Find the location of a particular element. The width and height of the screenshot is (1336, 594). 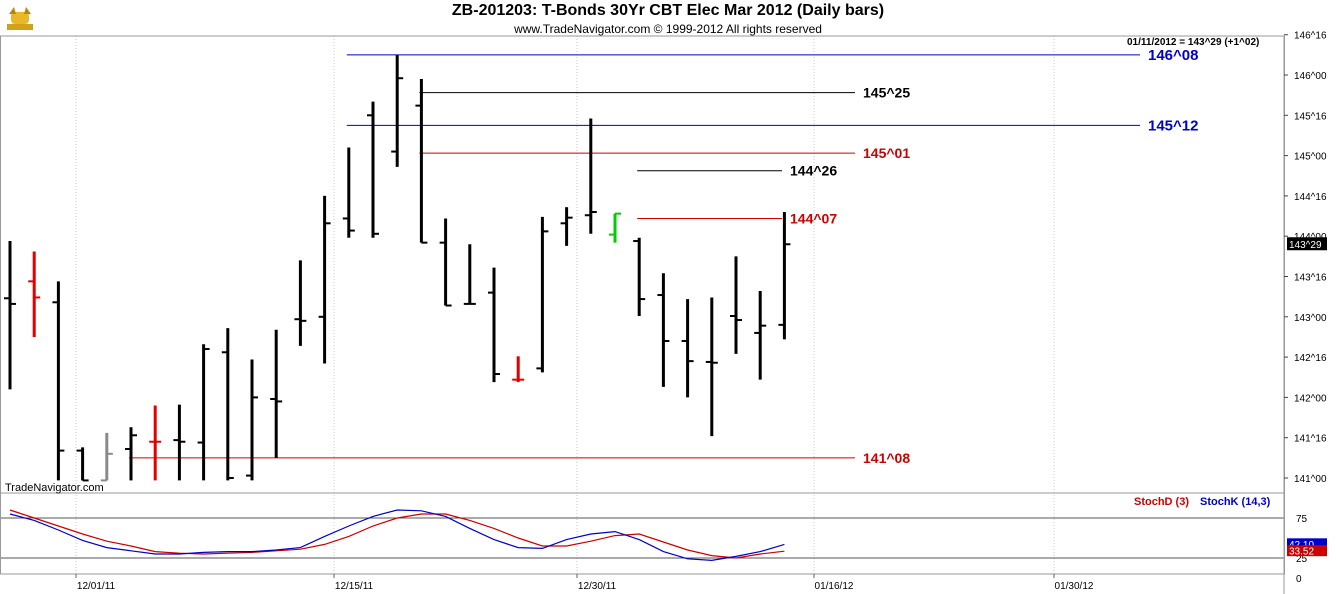

price-tick-label: 145^16 is located at coordinates (1310, 116).